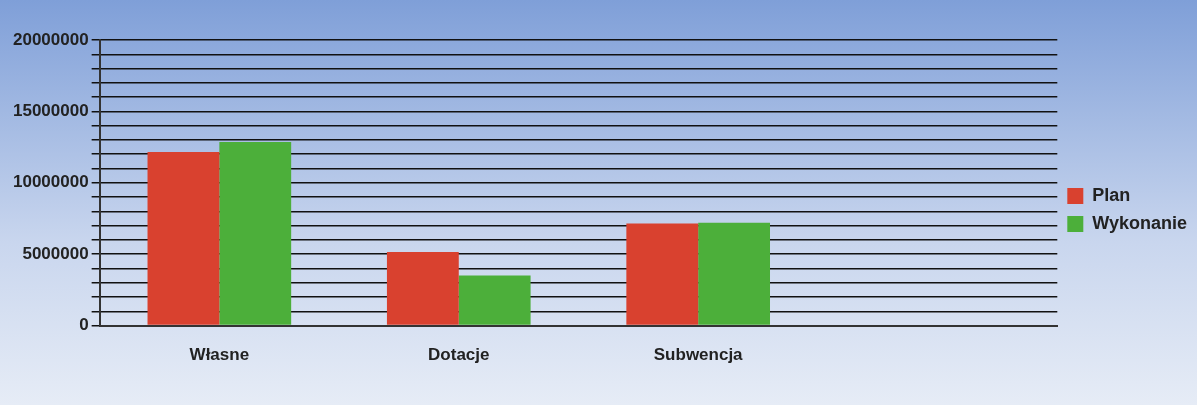 The height and width of the screenshot is (405, 1197). Describe the element at coordinates (55, 253) in the screenshot. I see `y-tick-label: 5000000` at that location.